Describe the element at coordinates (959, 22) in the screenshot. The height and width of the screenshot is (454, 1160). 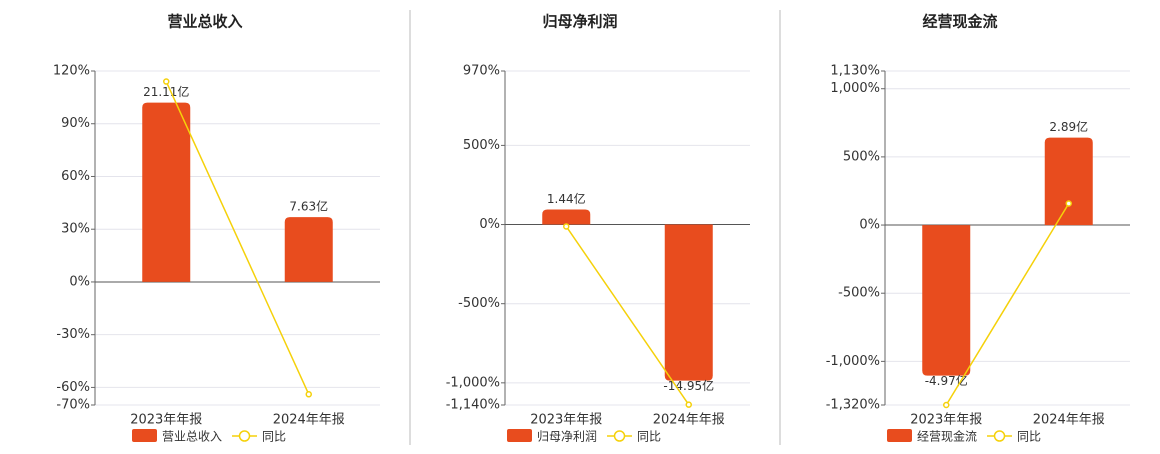
I see `chart-title: 经营现金流` at that location.